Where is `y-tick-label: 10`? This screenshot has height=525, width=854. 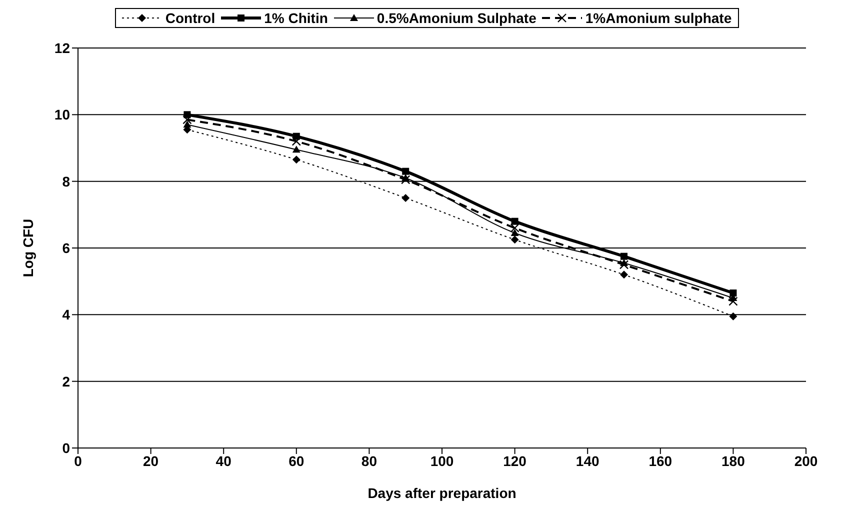
y-tick-label: 10 is located at coordinates (62, 114).